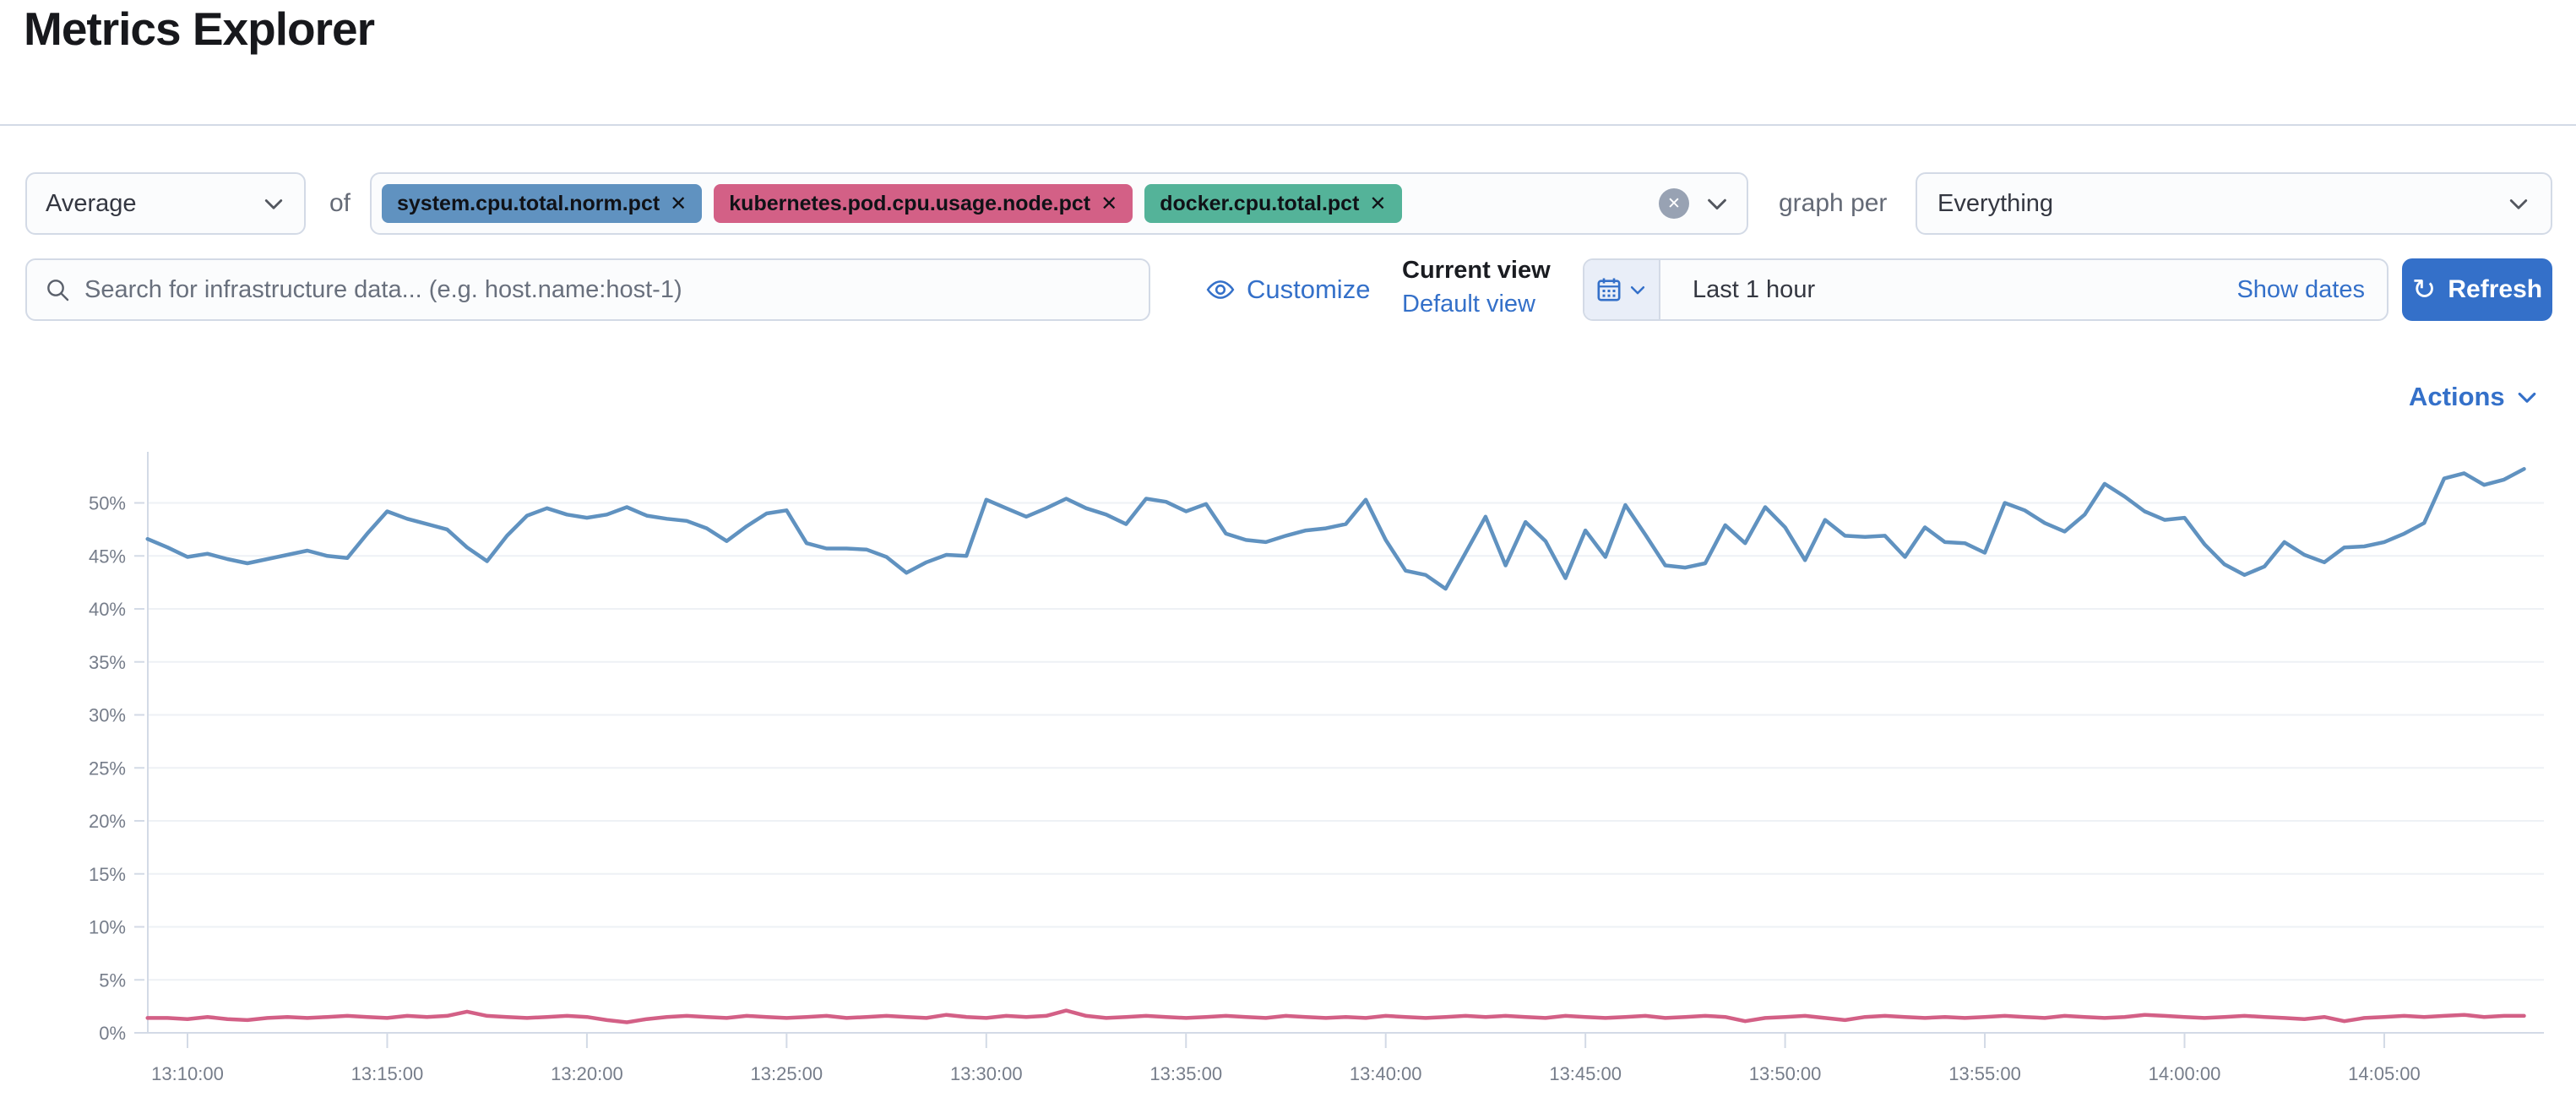 The image size is (2576, 1108). What do you see at coordinates (1288, 125) in the screenshot?
I see `header-divider` at bounding box center [1288, 125].